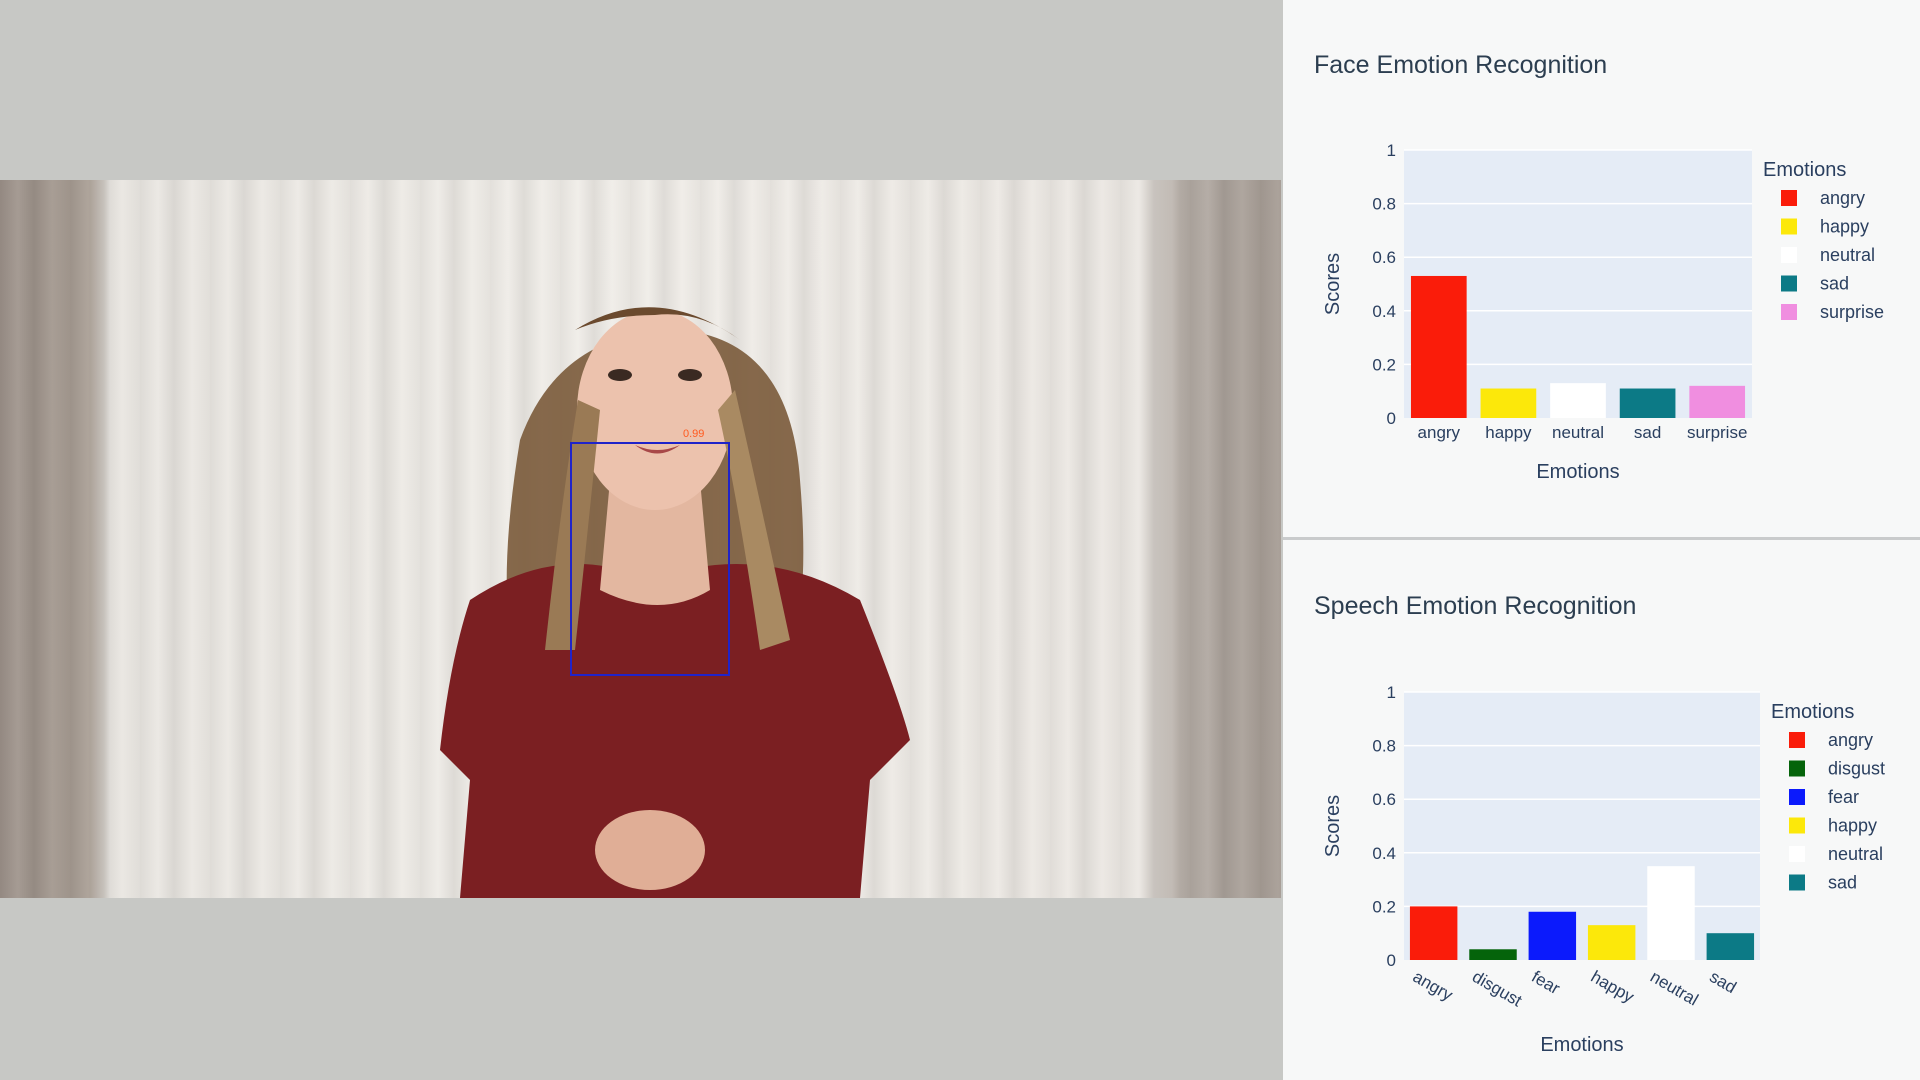 The image size is (1920, 1080). Describe the element at coordinates (1717, 432) in the screenshot. I see `x-tick-label: surprise` at that location.